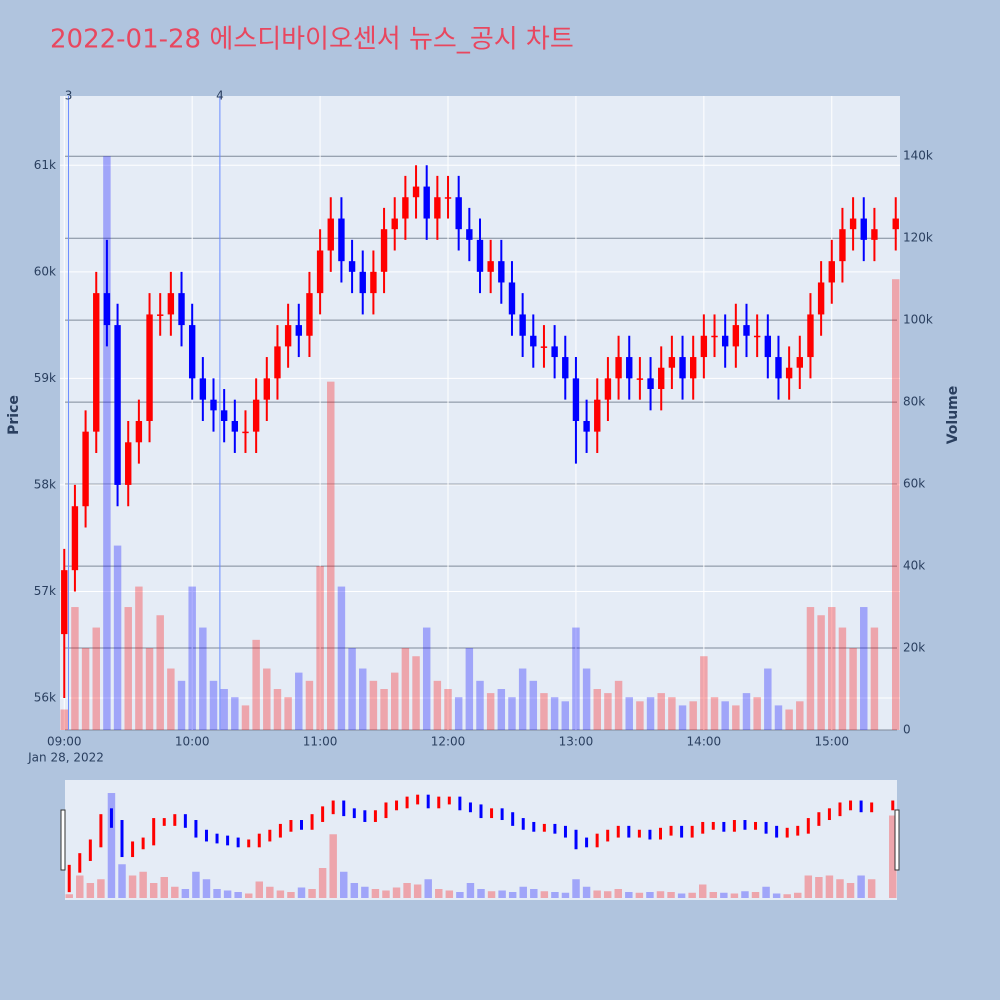  I want to click on x-tick-label: 11:00, so click(320, 742).